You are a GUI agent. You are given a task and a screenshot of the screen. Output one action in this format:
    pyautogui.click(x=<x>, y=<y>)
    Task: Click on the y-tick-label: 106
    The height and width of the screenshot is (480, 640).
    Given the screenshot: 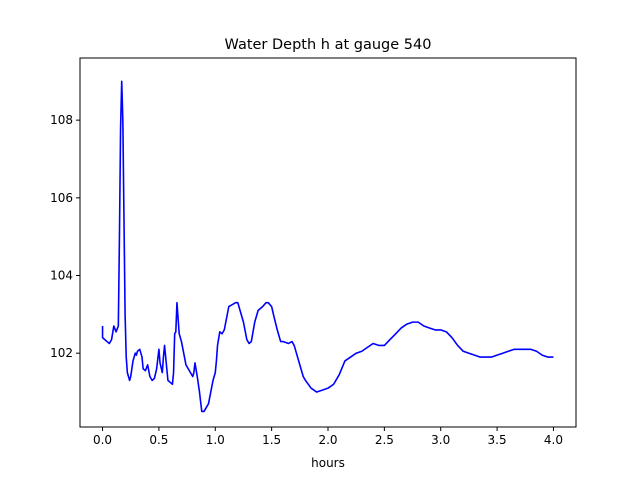 What is the action you would take?
    pyautogui.click(x=61, y=198)
    